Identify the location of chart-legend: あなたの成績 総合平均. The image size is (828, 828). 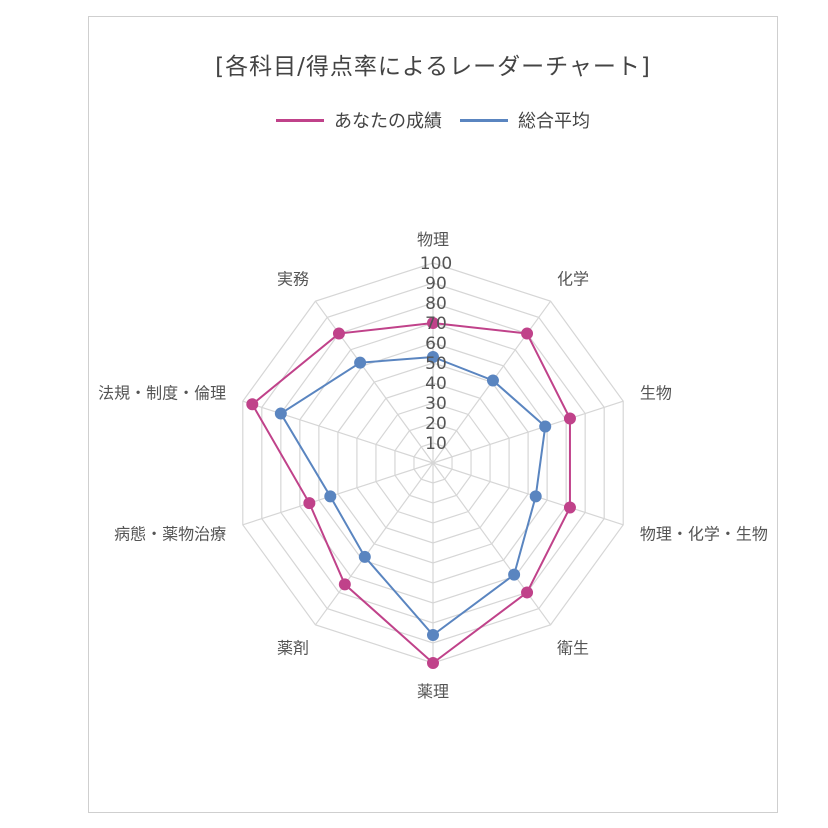
(433, 120).